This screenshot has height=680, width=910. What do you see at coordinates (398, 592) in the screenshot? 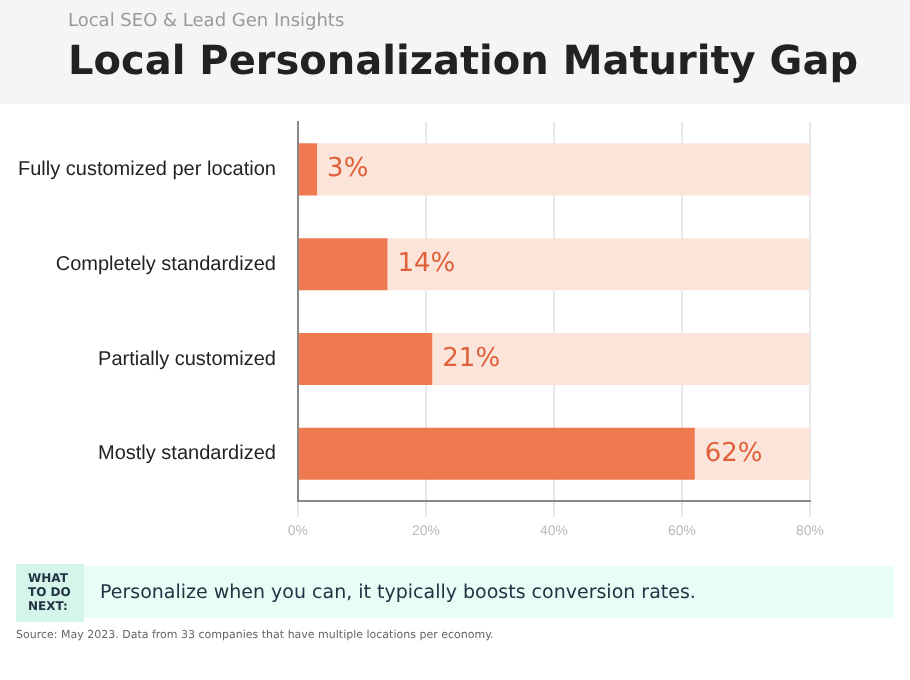
I see `text: Personalize when you can, it typically boosts conversion rates.` at bounding box center [398, 592].